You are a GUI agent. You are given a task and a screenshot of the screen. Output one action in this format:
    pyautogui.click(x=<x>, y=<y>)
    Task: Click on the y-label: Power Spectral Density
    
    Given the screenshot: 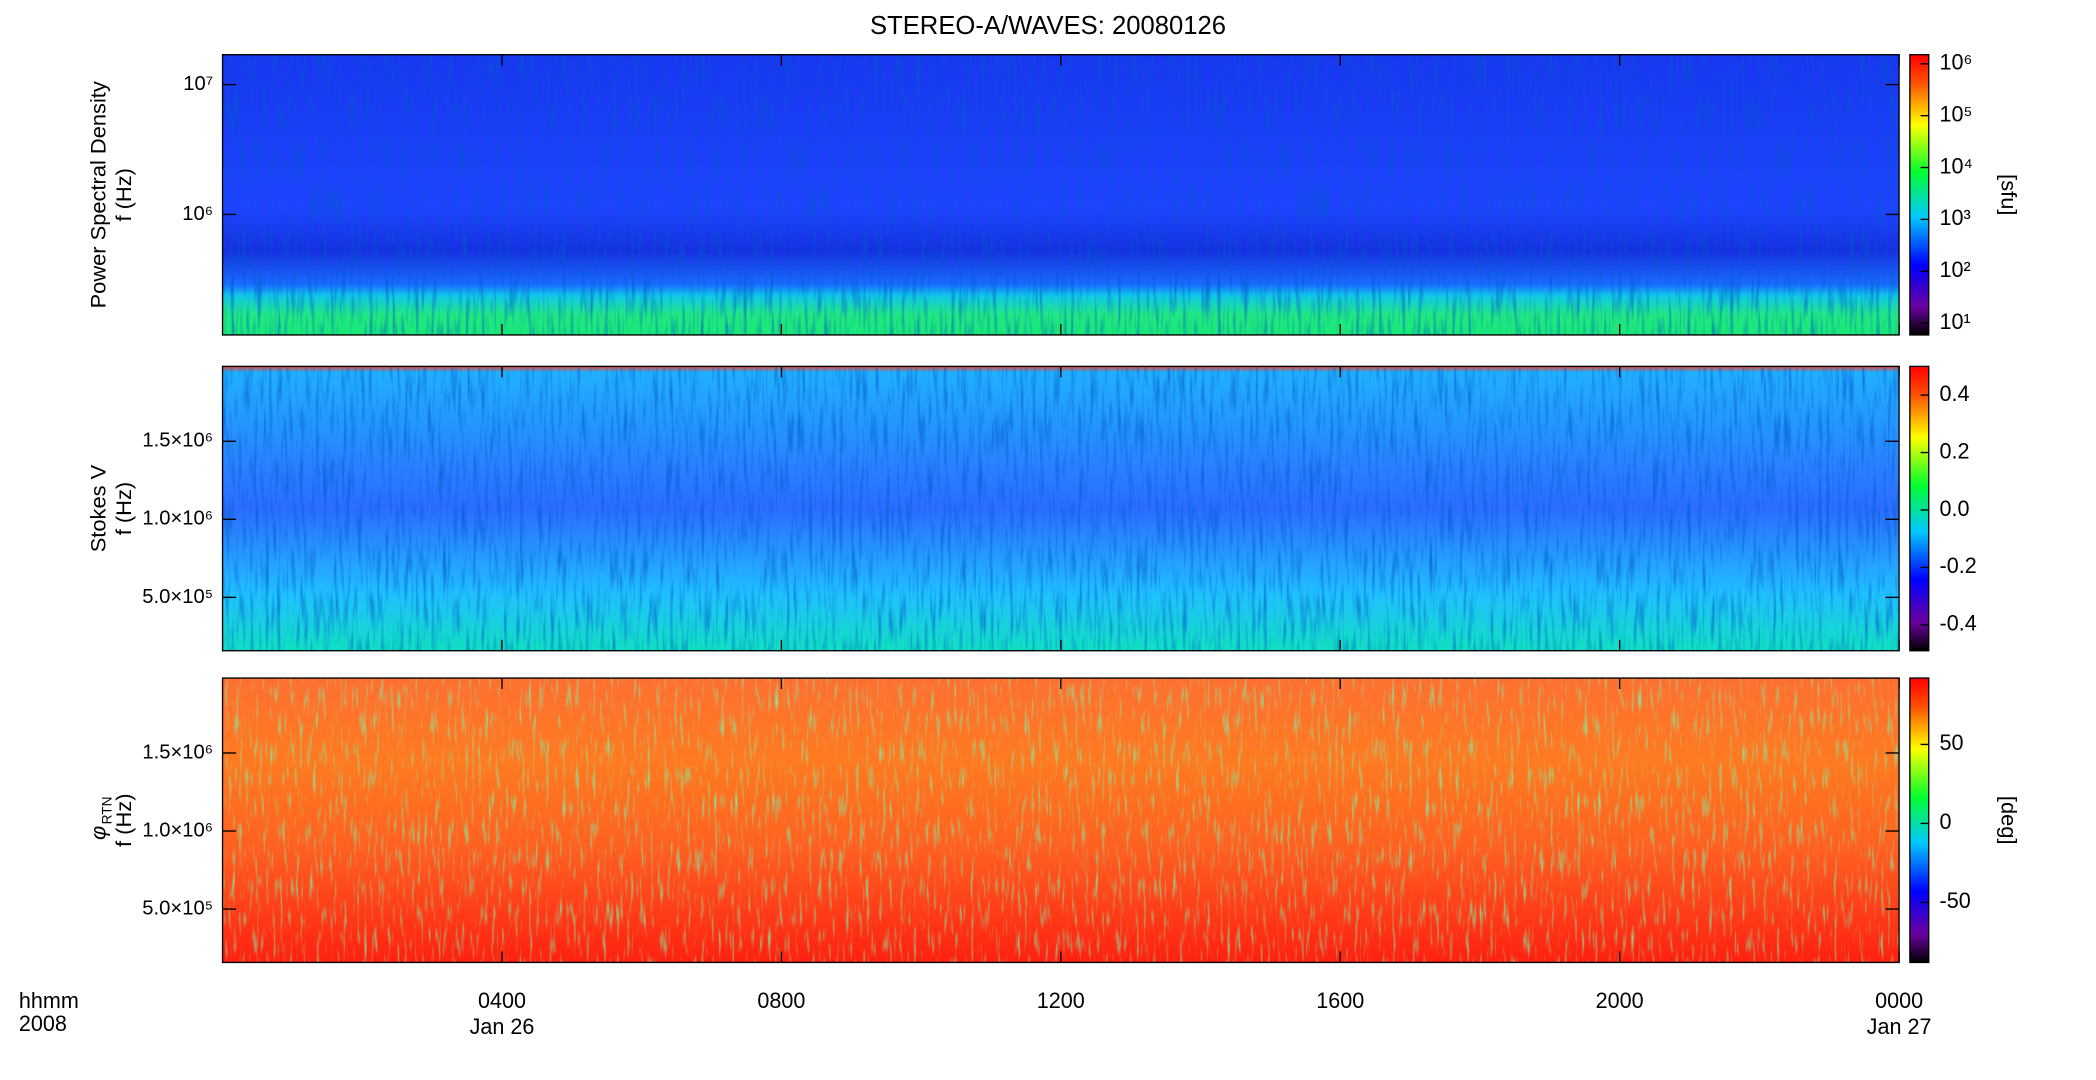 What is the action you would take?
    pyautogui.click(x=98, y=194)
    